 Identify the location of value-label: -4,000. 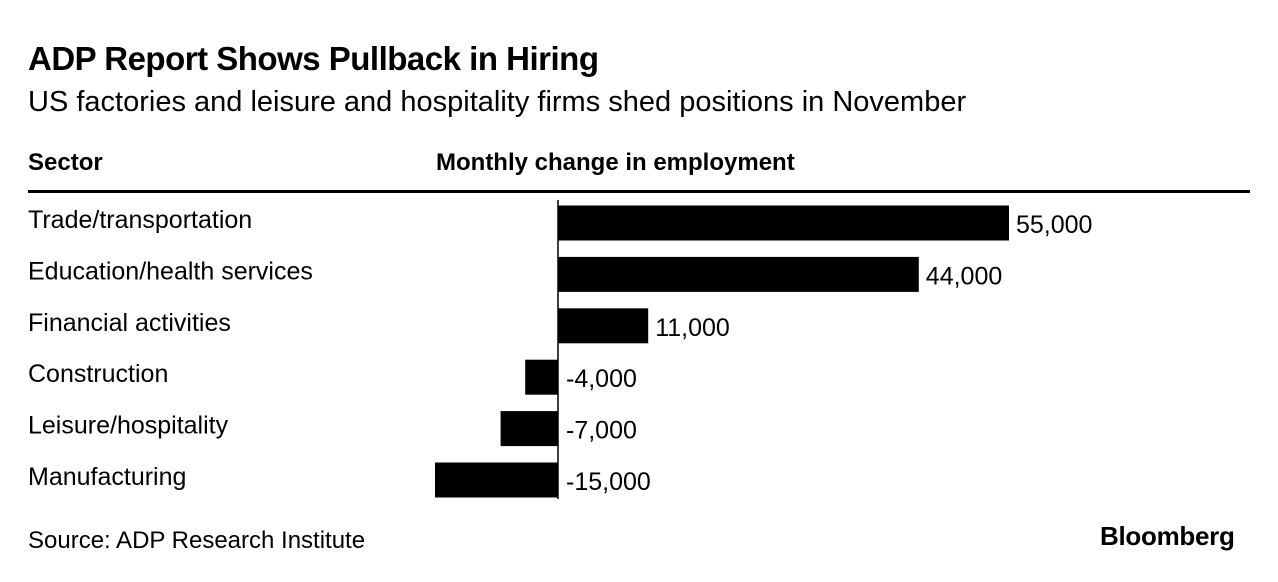
(601, 379).